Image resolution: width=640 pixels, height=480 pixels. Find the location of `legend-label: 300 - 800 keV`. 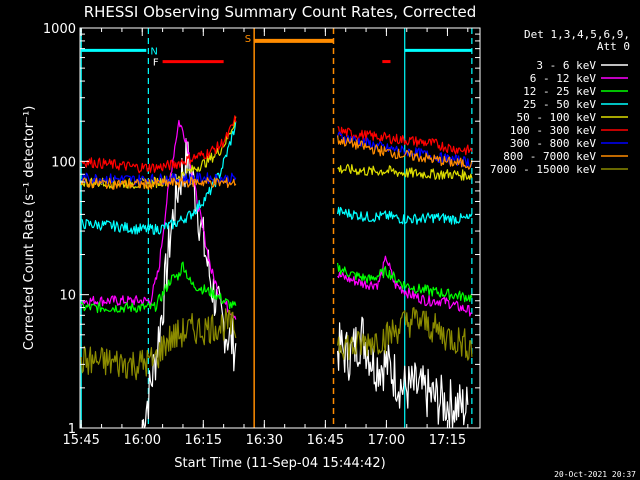

legend-label: 300 - 800 keV is located at coordinates (553, 143).